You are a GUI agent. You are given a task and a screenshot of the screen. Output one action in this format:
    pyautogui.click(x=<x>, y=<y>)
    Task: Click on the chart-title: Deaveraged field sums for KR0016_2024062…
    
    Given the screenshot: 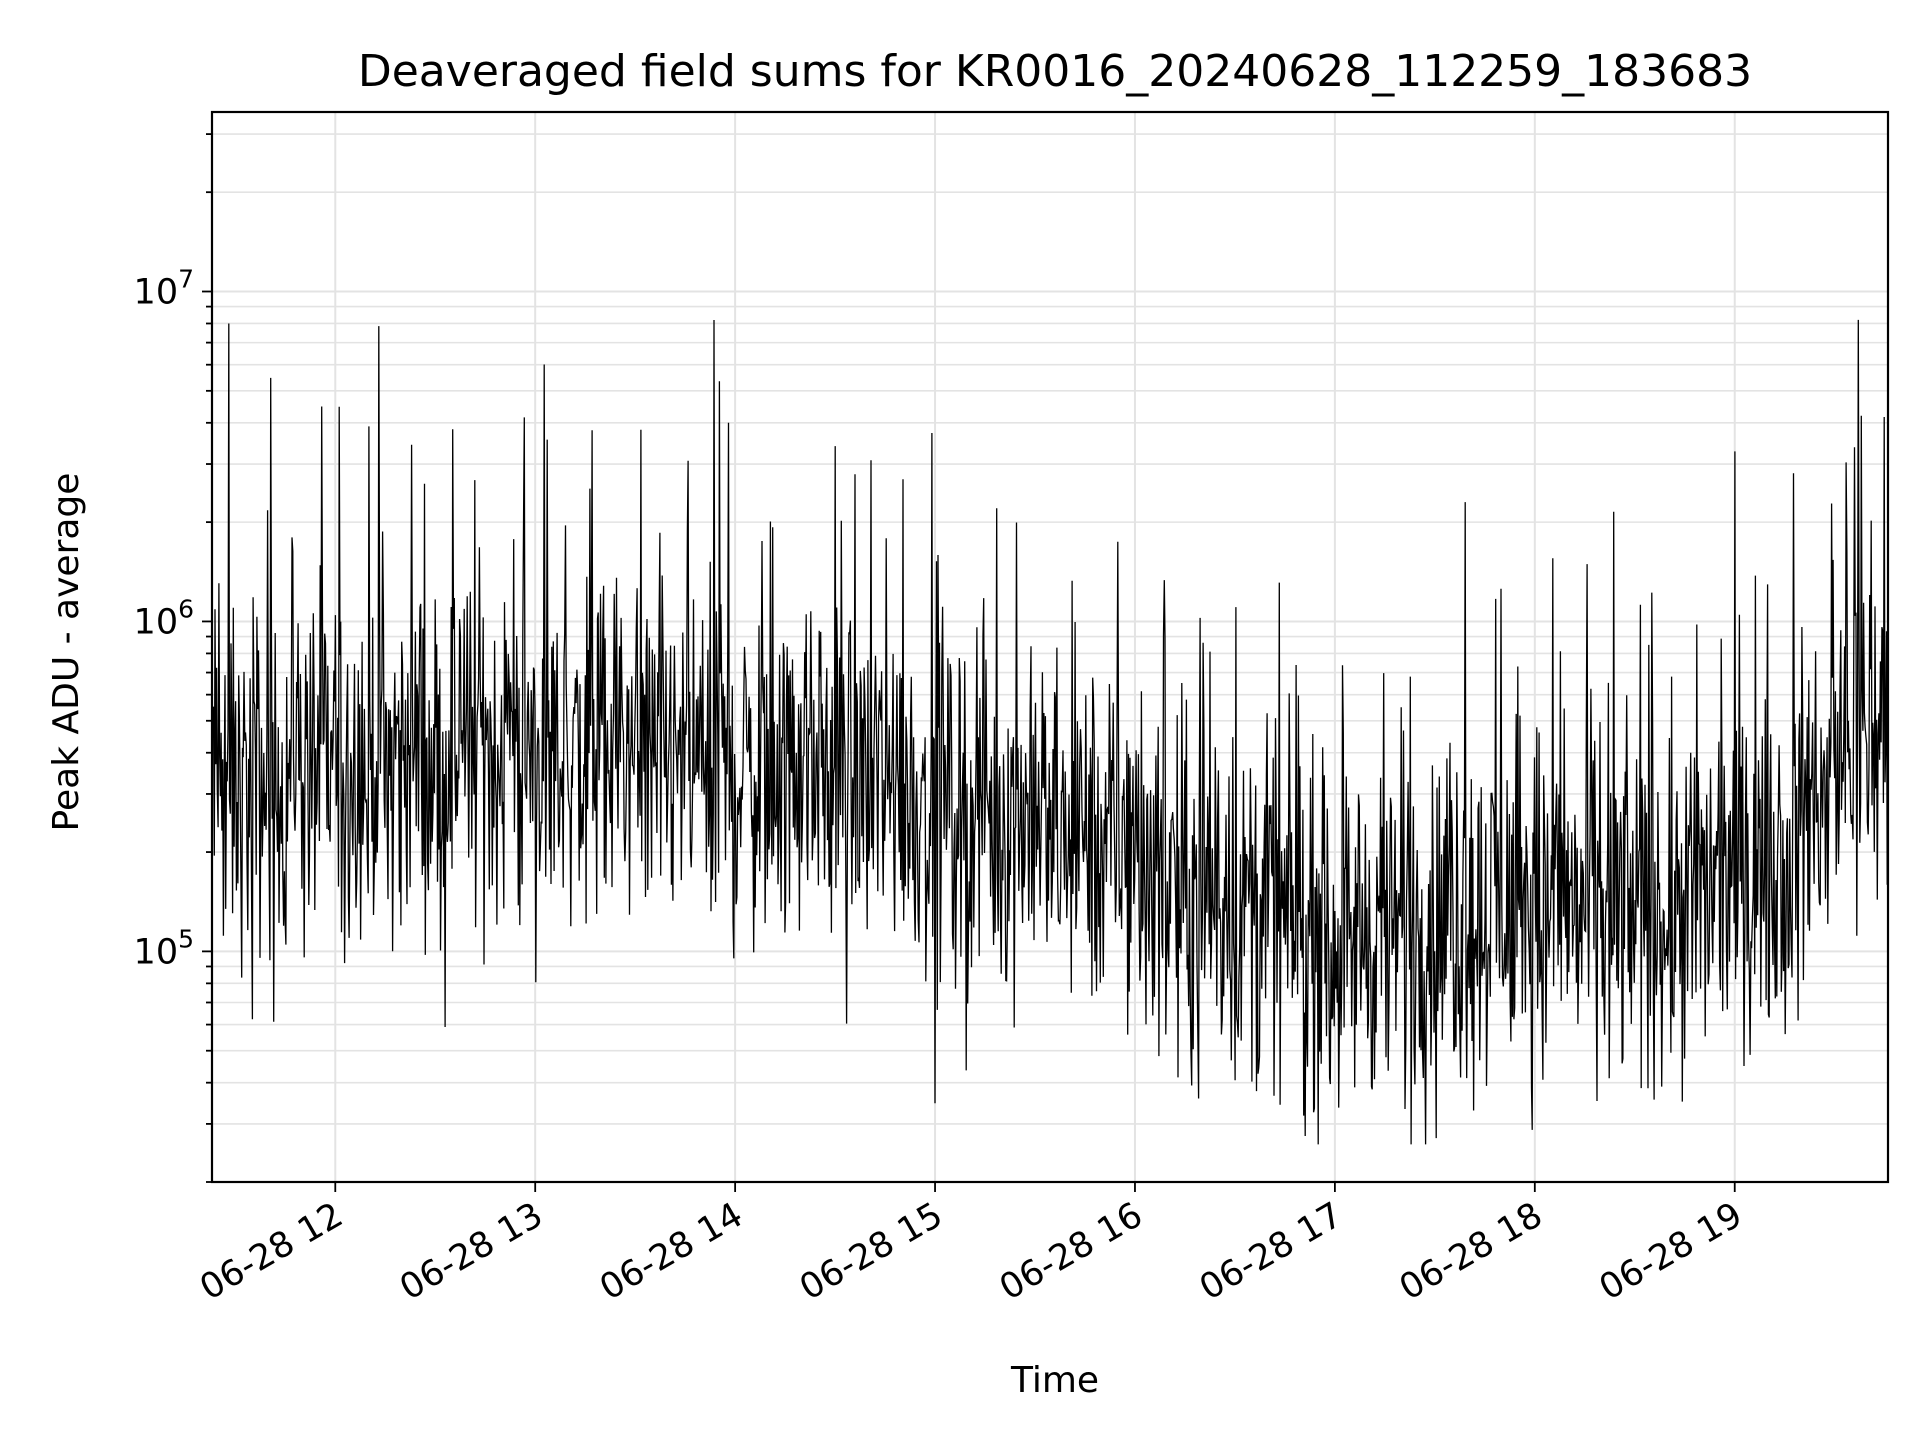 What is the action you would take?
    pyautogui.click(x=1055, y=71)
    